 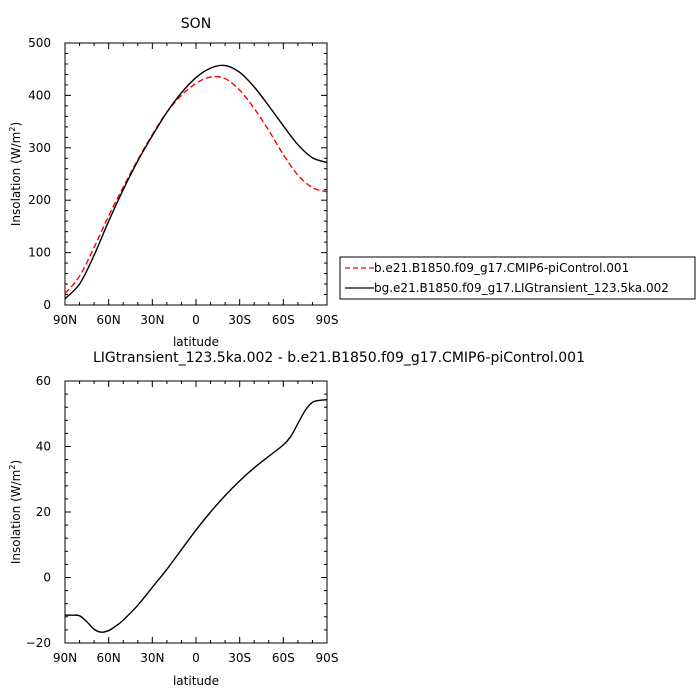 I want to click on top-series-group, so click(x=196, y=182).